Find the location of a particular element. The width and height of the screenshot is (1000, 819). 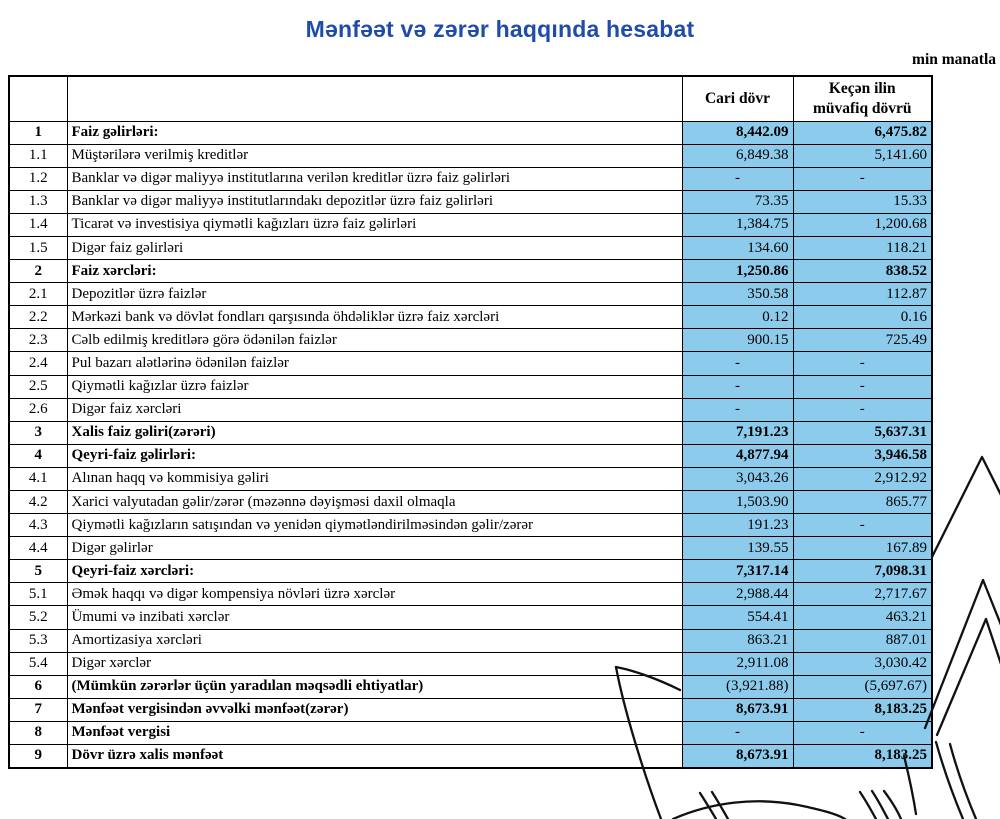

row-label: Xalis faiz gəliri(zərəri) is located at coordinates (374, 432).